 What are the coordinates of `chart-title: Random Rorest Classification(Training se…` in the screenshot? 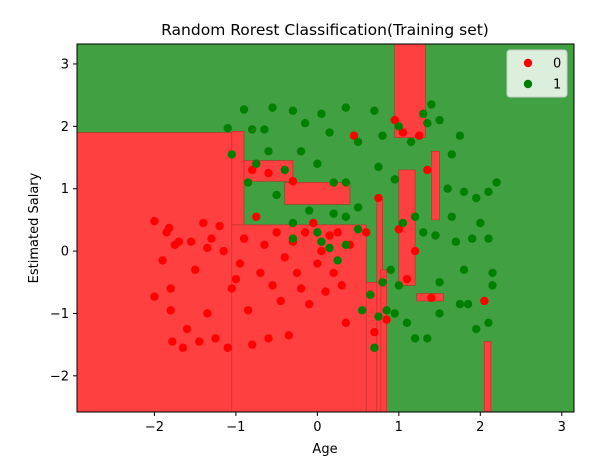 It's located at (325, 30).